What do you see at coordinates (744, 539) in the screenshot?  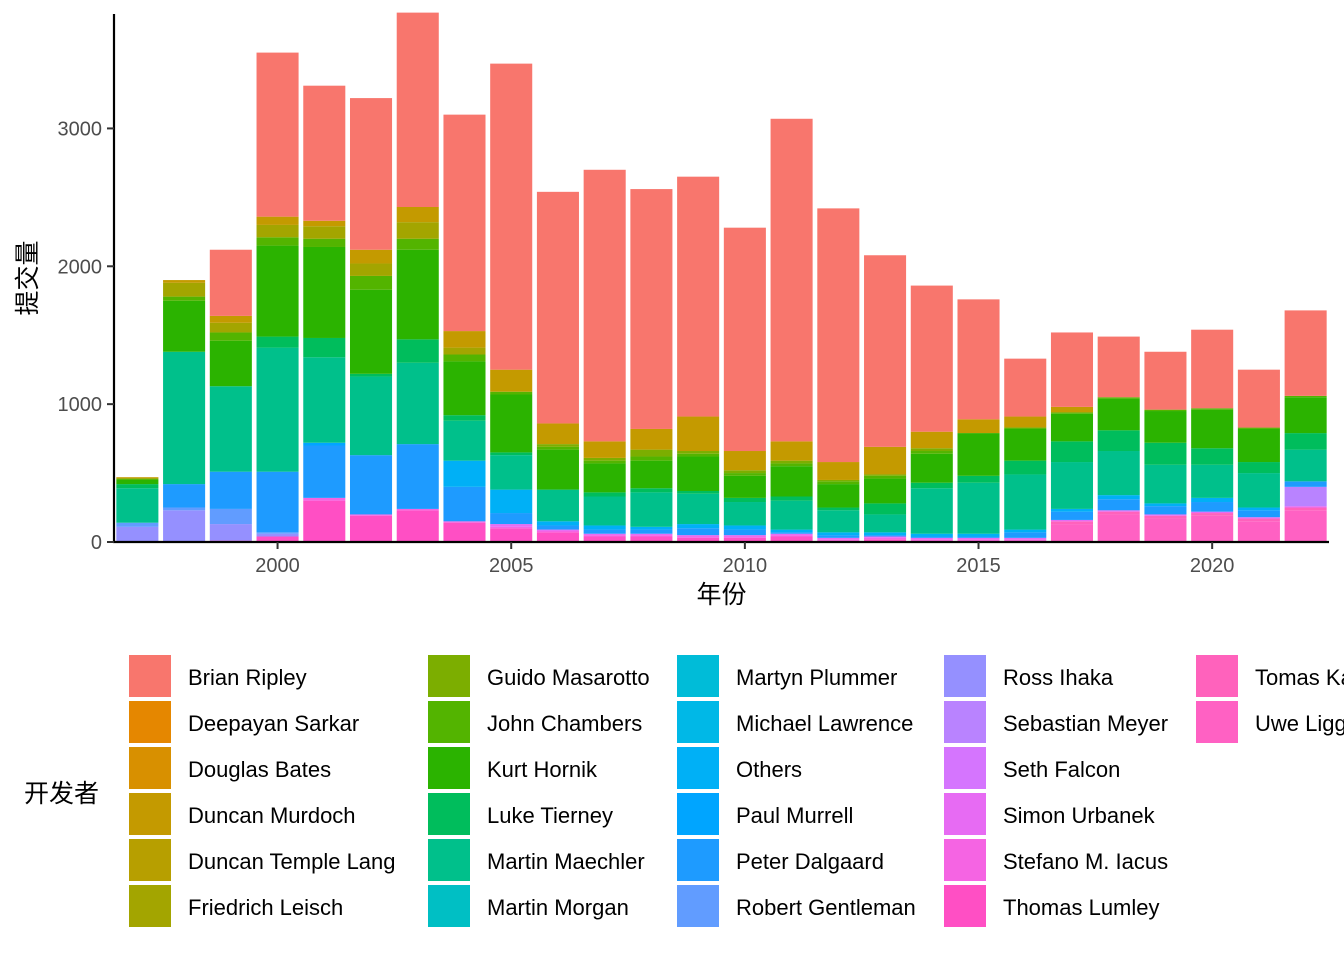 I see `bar-segment-2010-thomas-lumley` at bounding box center [744, 539].